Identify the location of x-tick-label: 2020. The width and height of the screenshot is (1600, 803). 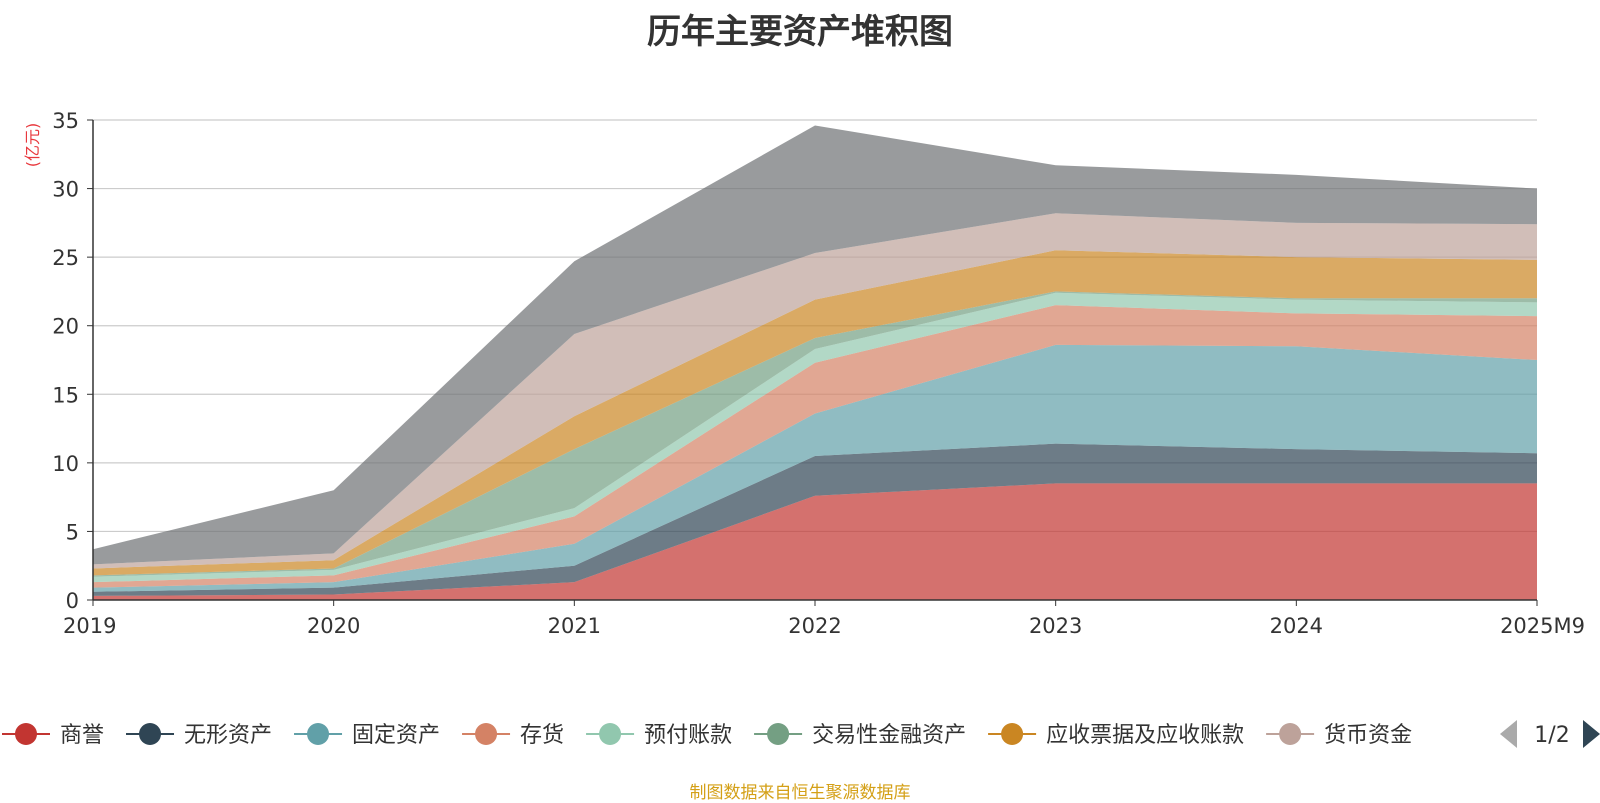
(333, 626).